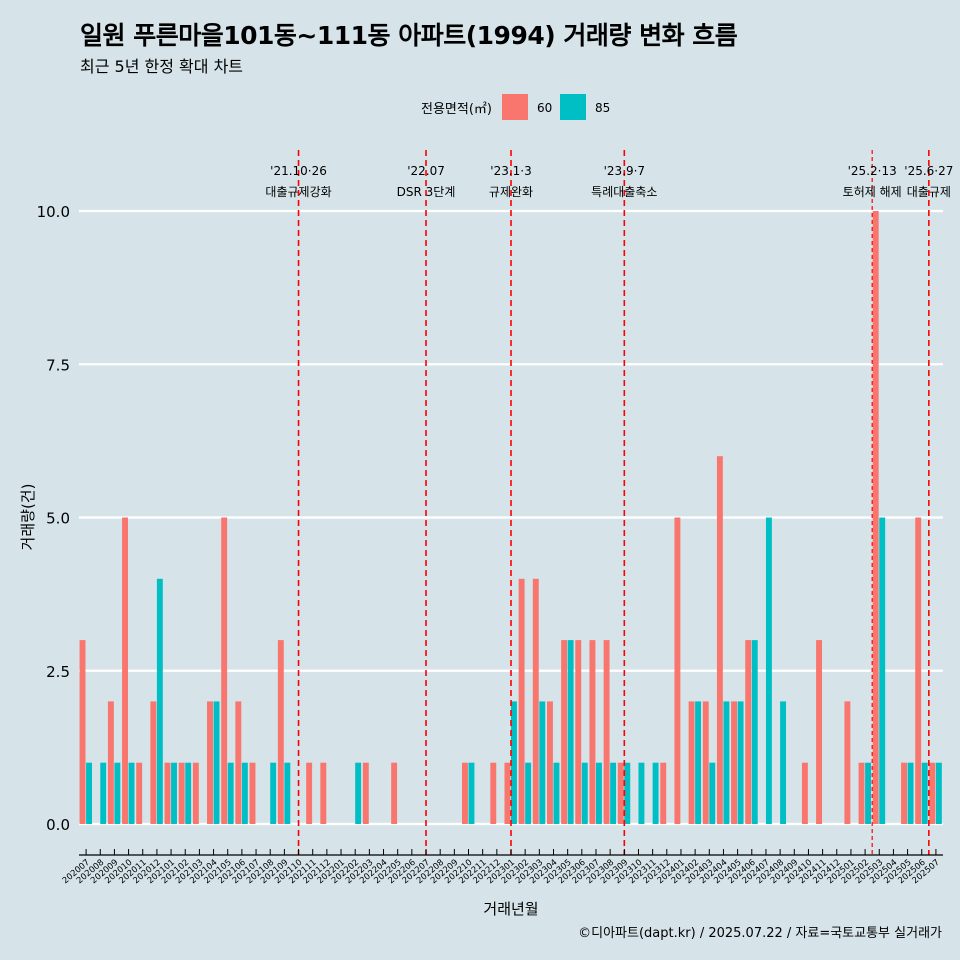  Describe the element at coordinates (58, 825) in the screenshot. I see `y-tick-label: 0.0` at that location.